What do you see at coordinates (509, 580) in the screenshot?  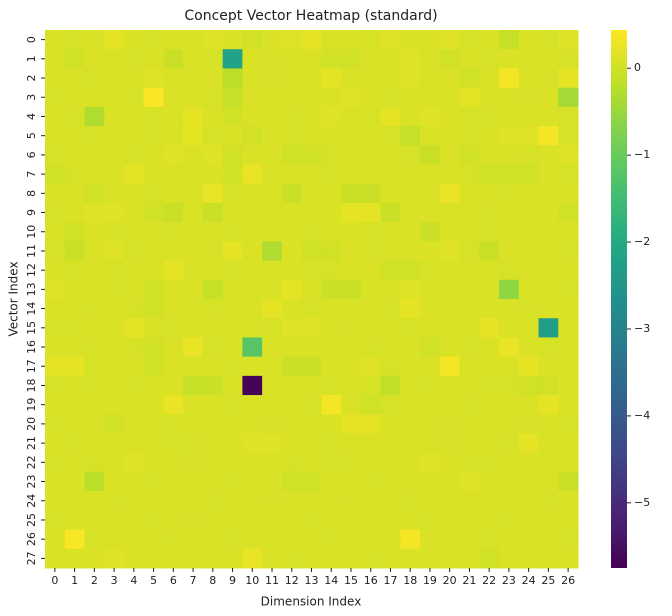 I see `x-tick-label: 23` at bounding box center [509, 580].